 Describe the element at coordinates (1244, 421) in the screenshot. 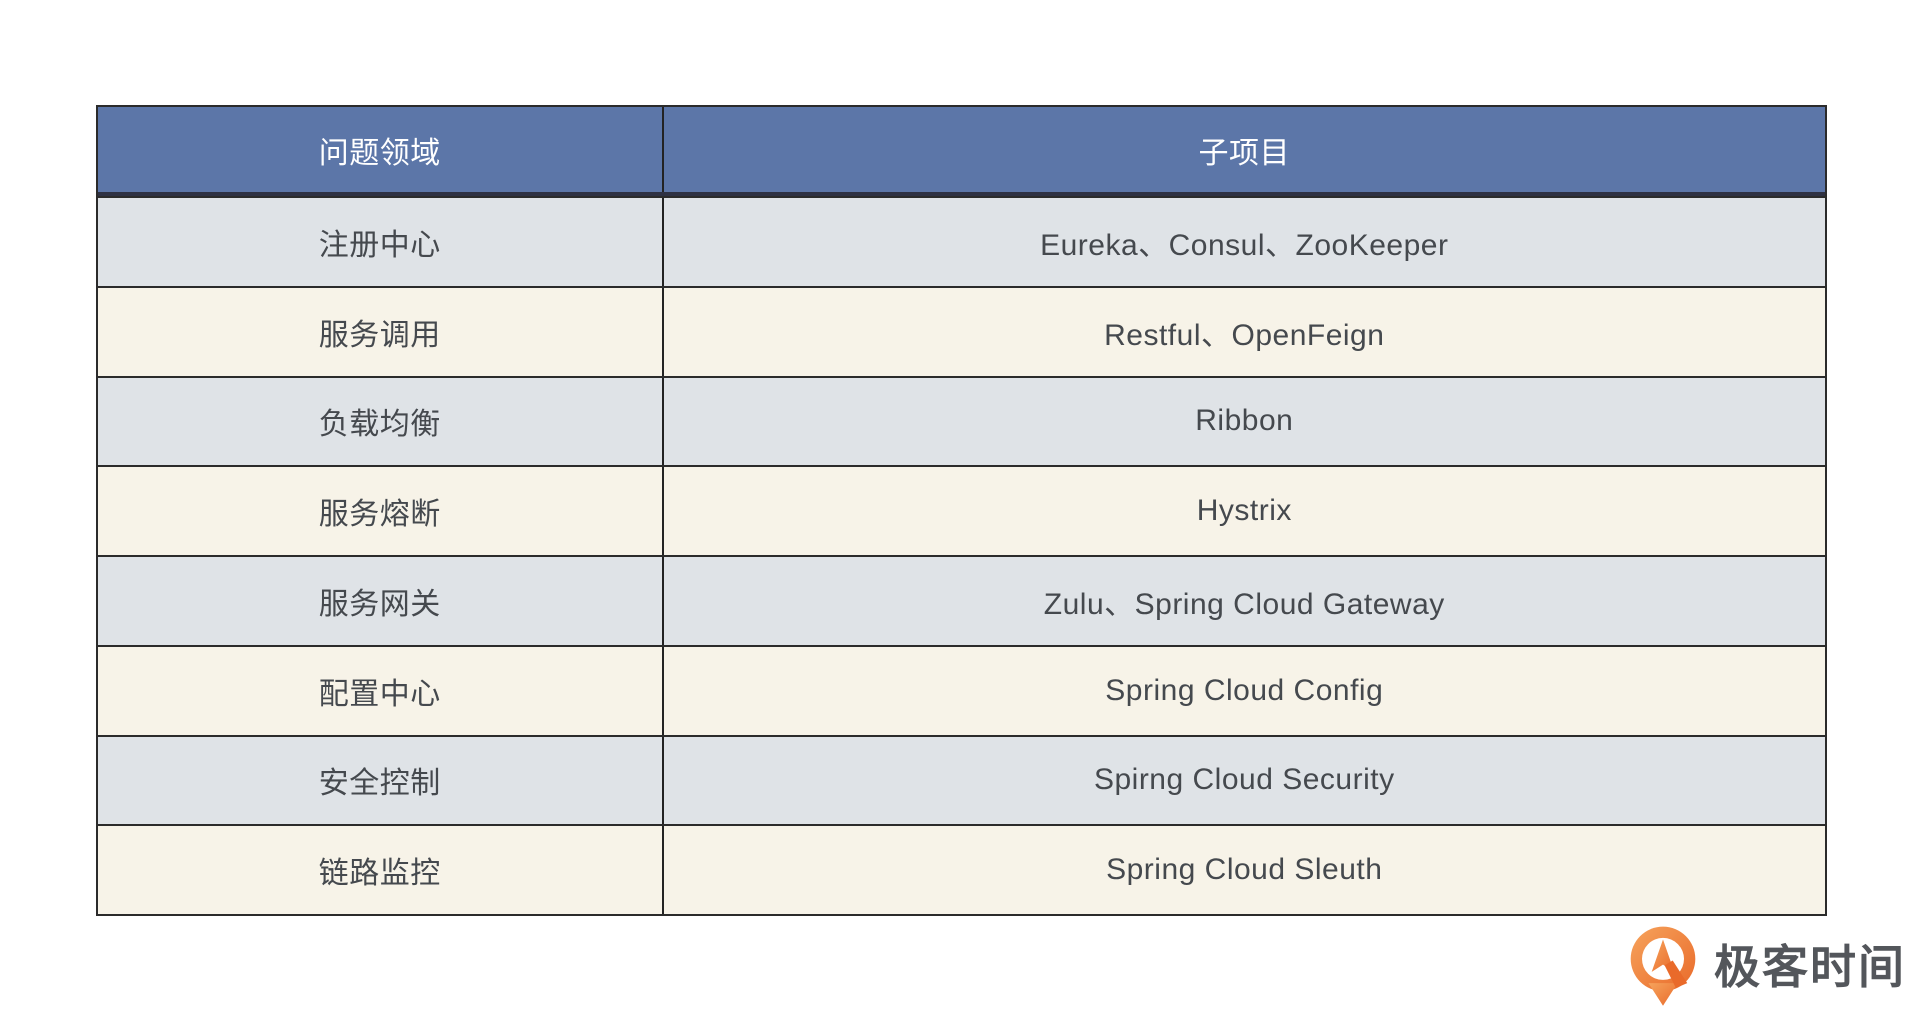

I see `row-projects: Ribbon` at that location.